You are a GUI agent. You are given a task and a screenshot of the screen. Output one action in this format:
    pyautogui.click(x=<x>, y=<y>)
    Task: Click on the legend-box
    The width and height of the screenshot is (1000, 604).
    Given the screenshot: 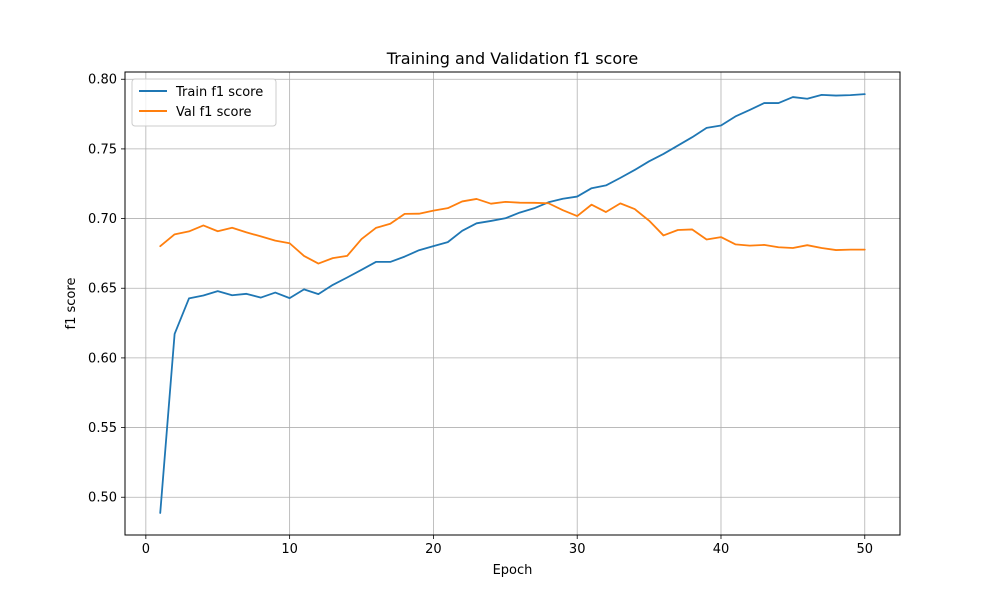 What is the action you would take?
    pyautogui.click(x=204, y=102)
    